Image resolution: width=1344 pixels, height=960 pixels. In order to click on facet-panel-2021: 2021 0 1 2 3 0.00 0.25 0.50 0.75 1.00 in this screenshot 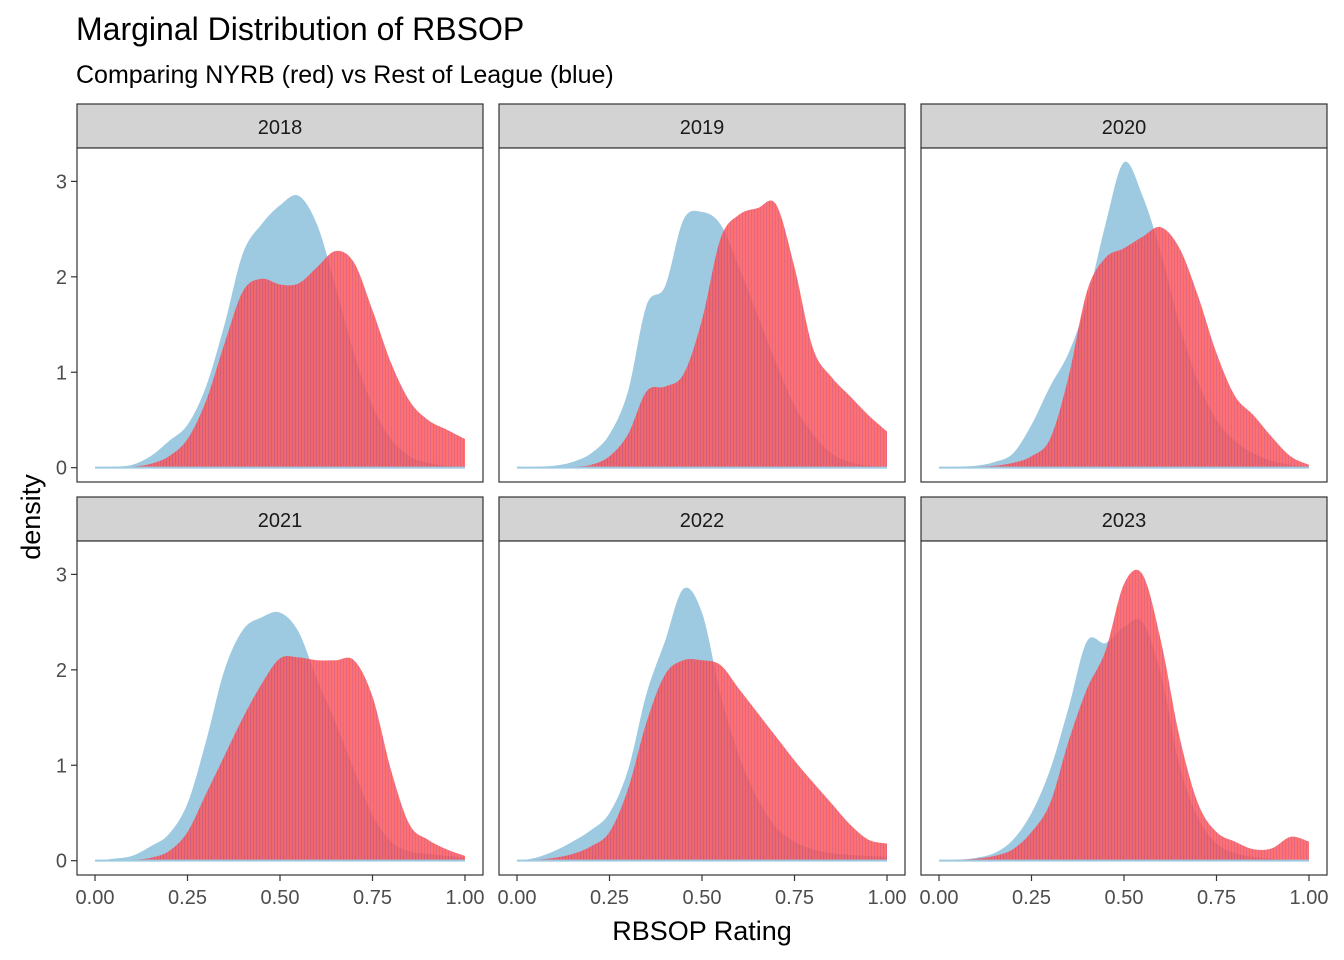, I will do `click(270, 702)`.